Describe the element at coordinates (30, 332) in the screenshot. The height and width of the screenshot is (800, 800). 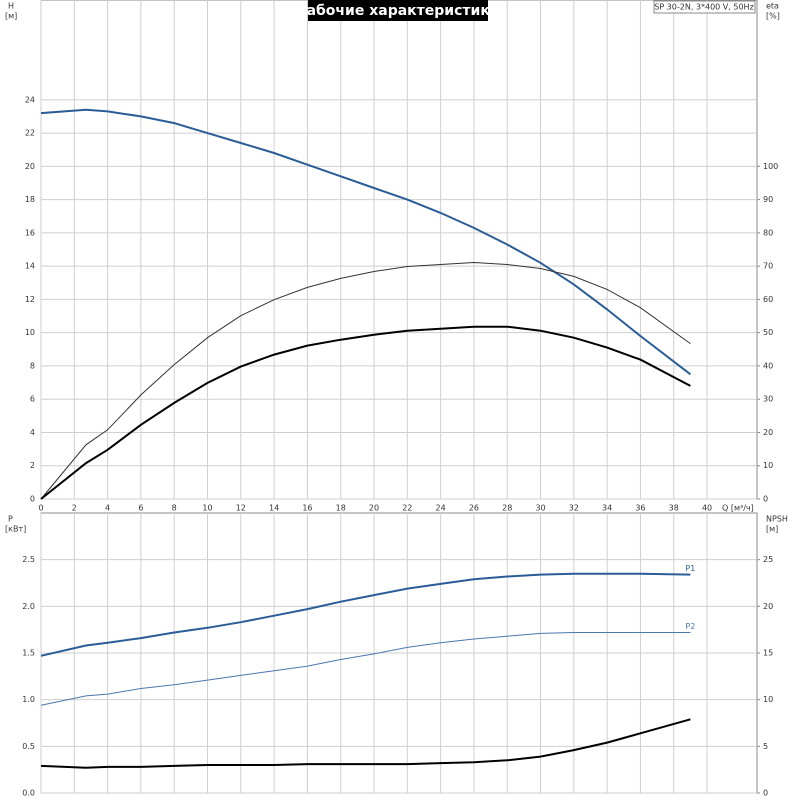
I see `y-tick-label: 10` at that location.